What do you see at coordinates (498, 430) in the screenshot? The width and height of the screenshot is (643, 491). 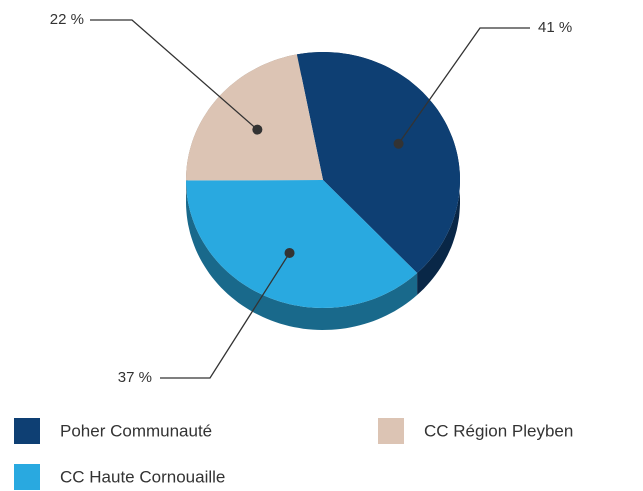 I see `legend-label: CC Région Pleyben` at bounding box center [498, 430].